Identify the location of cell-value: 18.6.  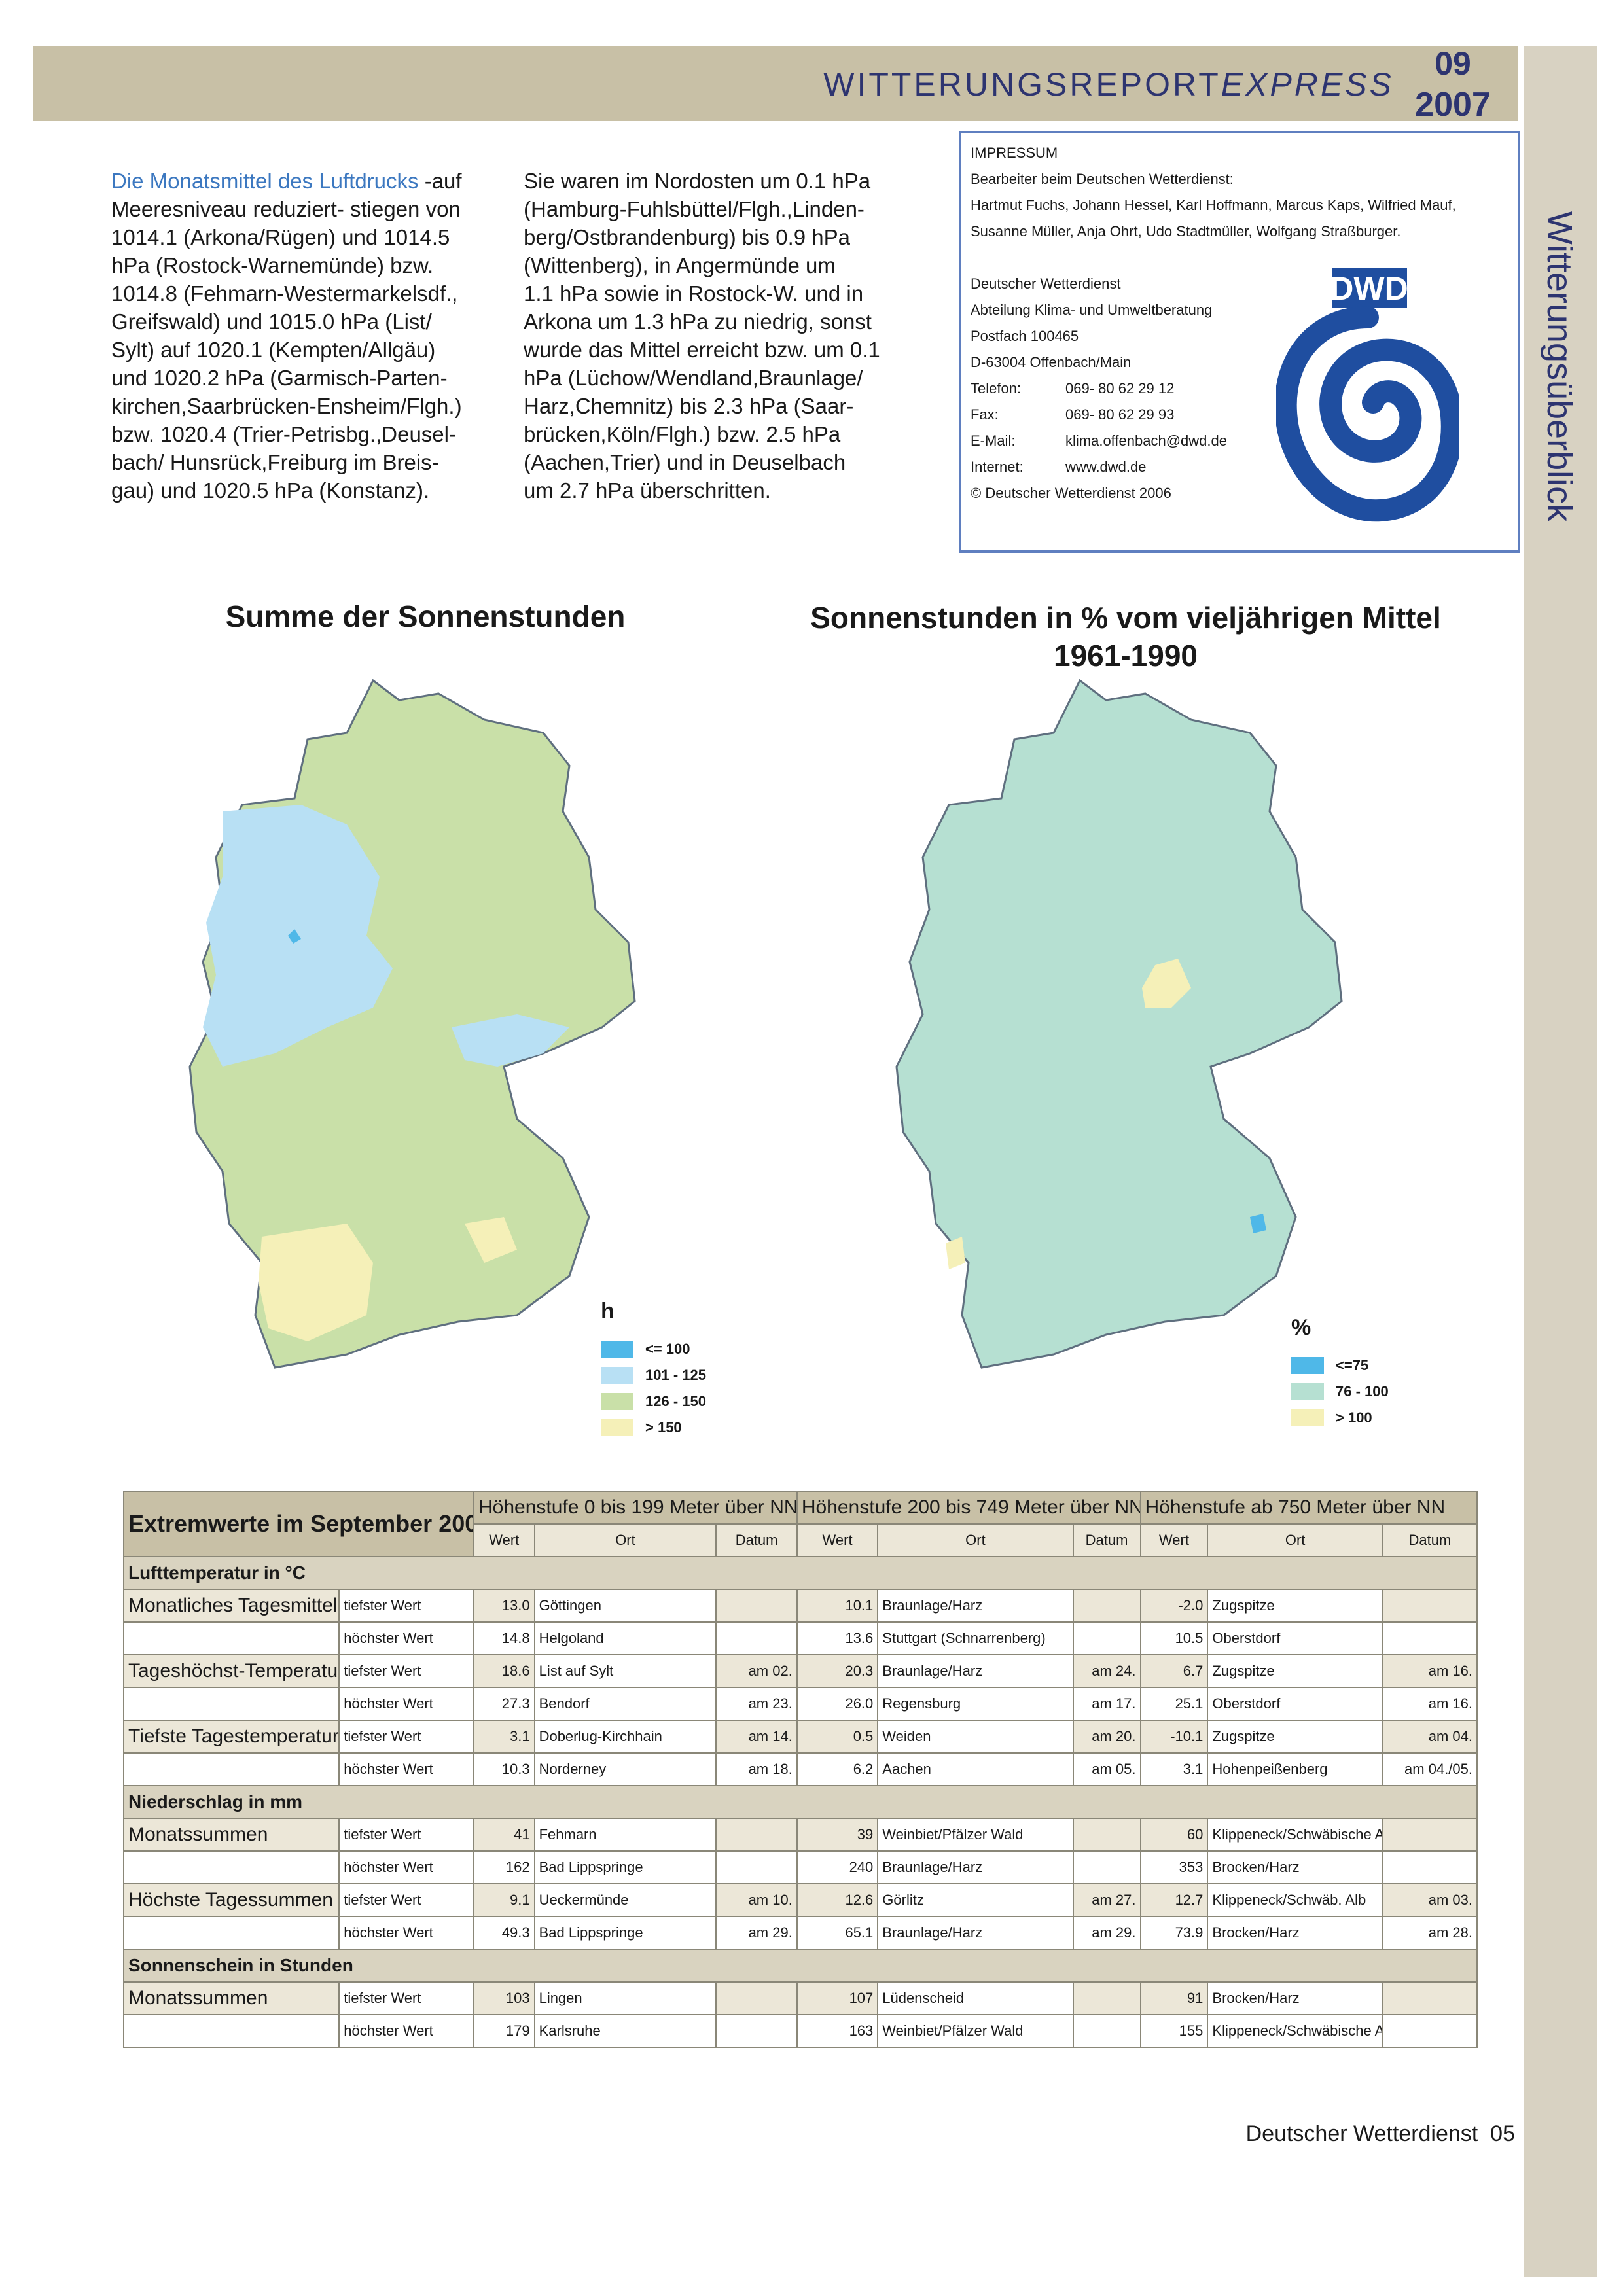
(504, 1671).